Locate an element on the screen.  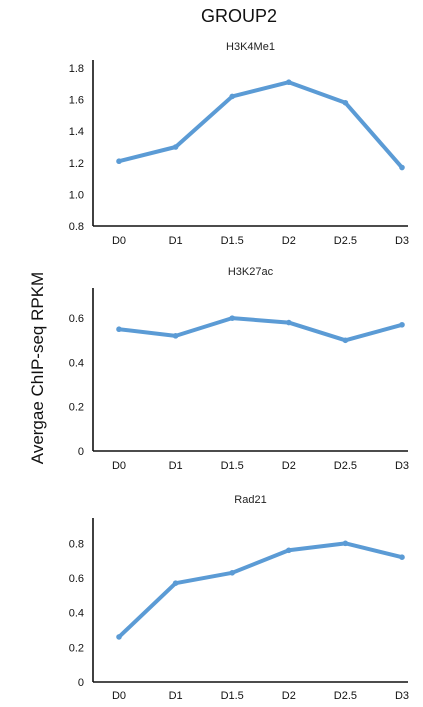
panel-title: H3K27ac is located at coordinates (251, 272).